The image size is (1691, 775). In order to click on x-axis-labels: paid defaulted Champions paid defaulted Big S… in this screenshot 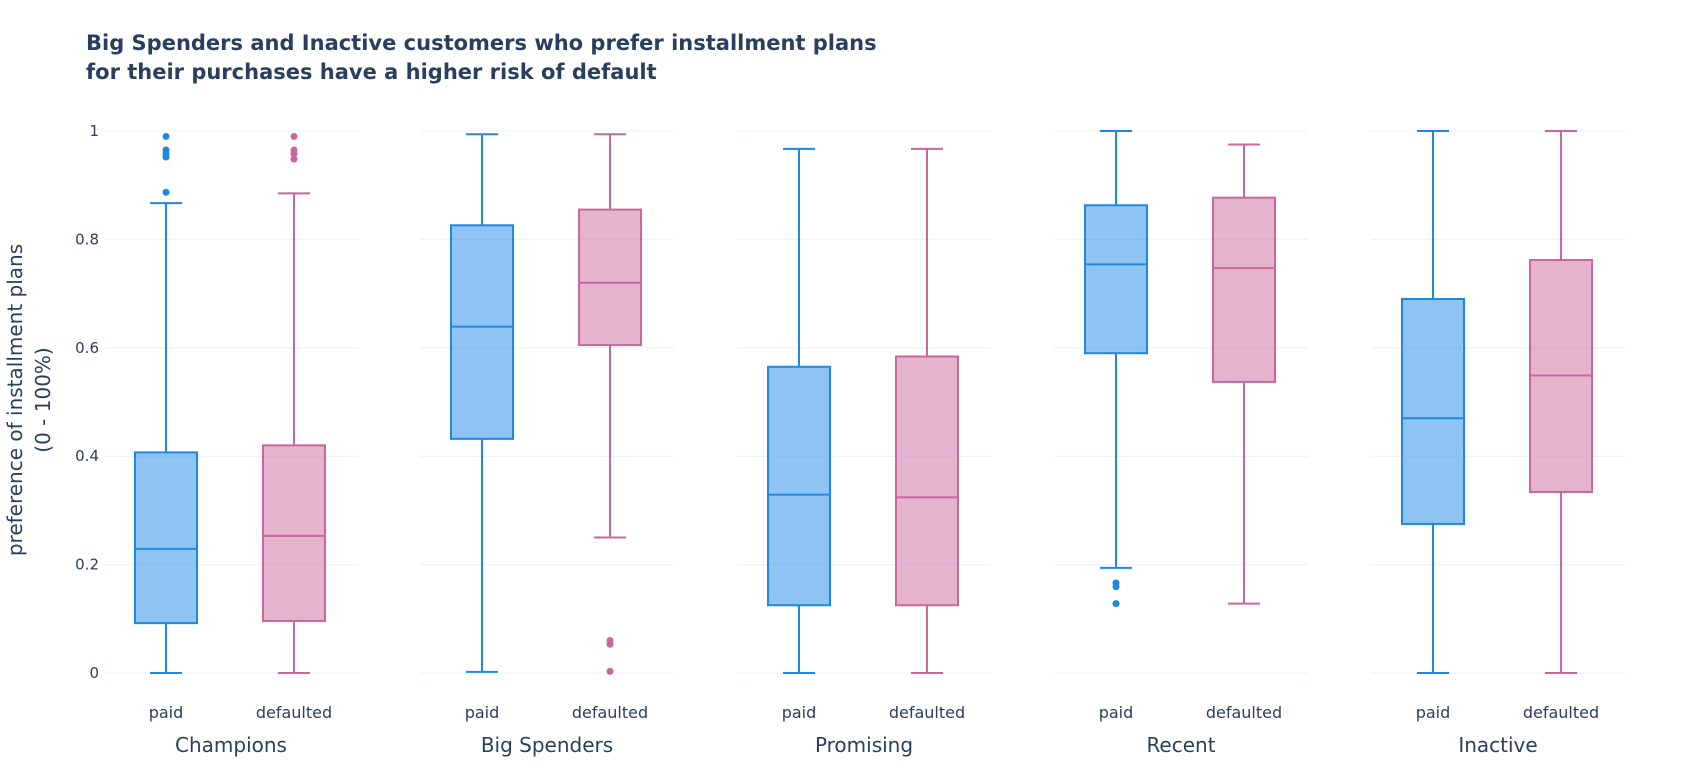, I will do `click(874, 730)`.